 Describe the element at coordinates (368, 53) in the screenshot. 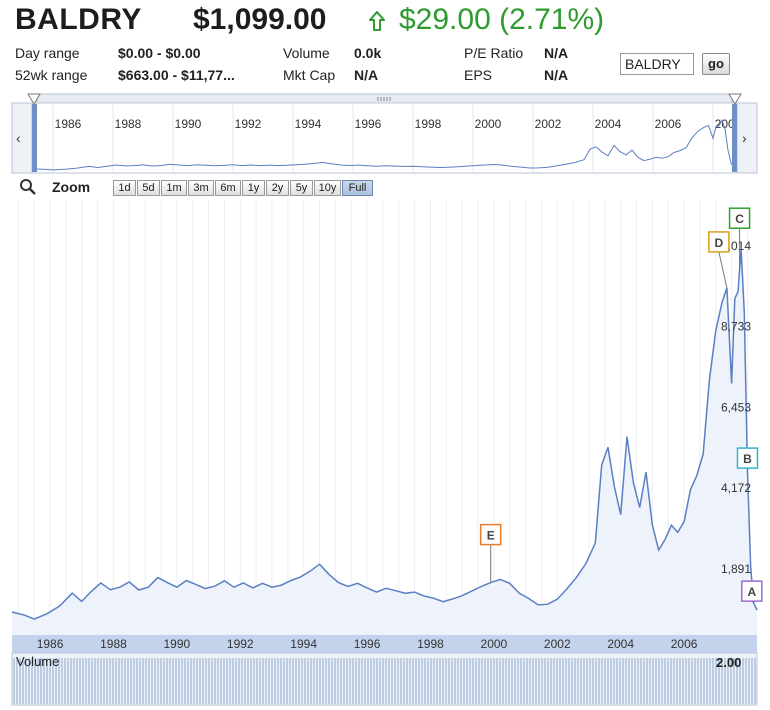

I see `stat-volume-value: 0.0k` at that location.